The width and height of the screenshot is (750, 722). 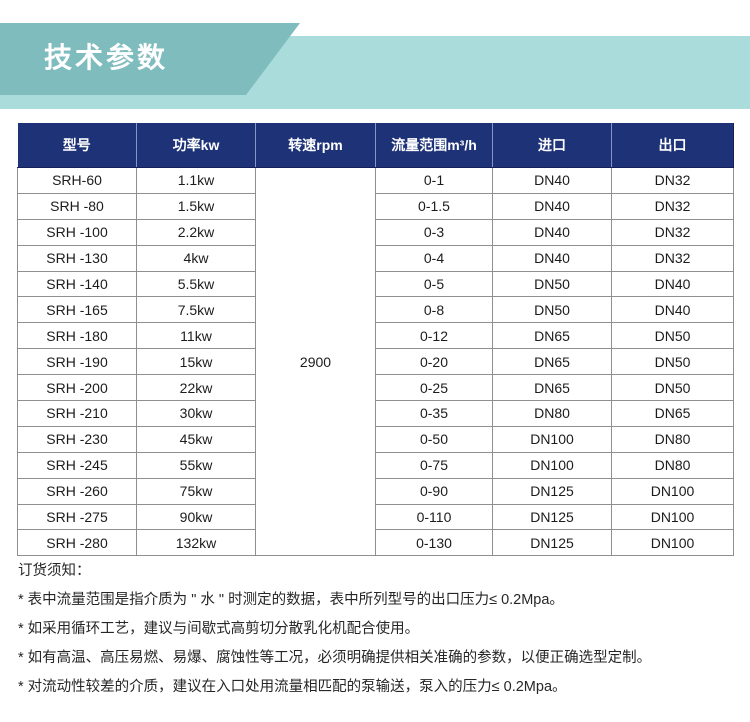 I want to click on table-row: SRH -280 132kw 0-130 DN125 DN100, so click(x=375, y=543).